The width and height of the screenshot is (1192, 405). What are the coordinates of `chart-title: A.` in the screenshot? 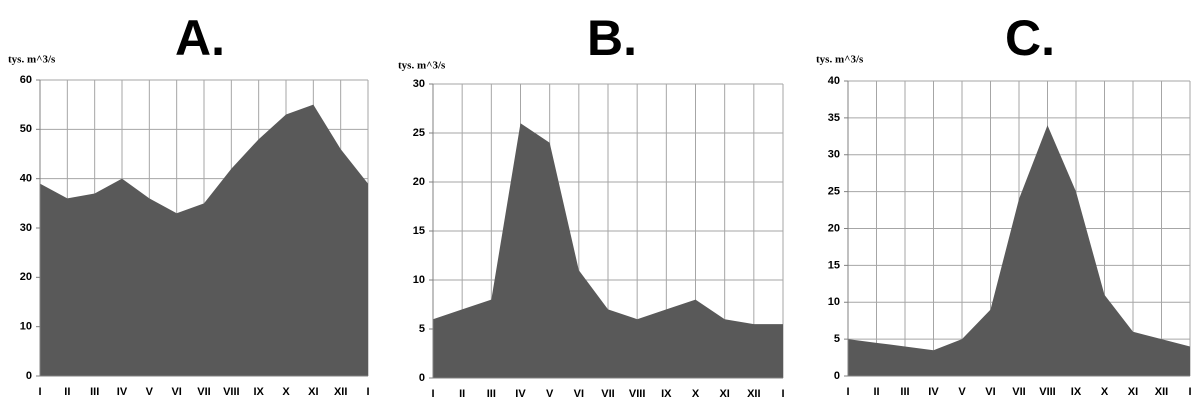 It's located at (200, 38).